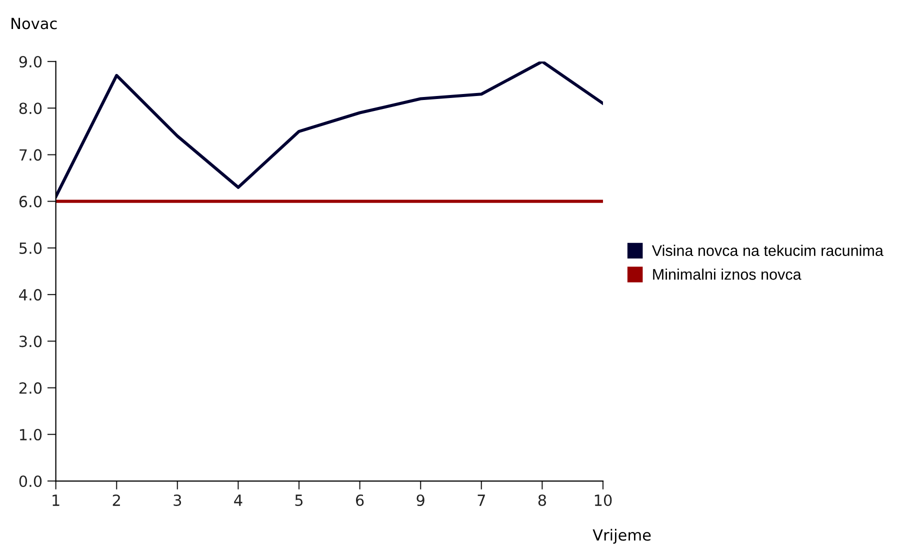  What do you see at coordinates (603, 500) in the screenshot?
I see `x-tick-label: 10` at bounding box center [603, 500].